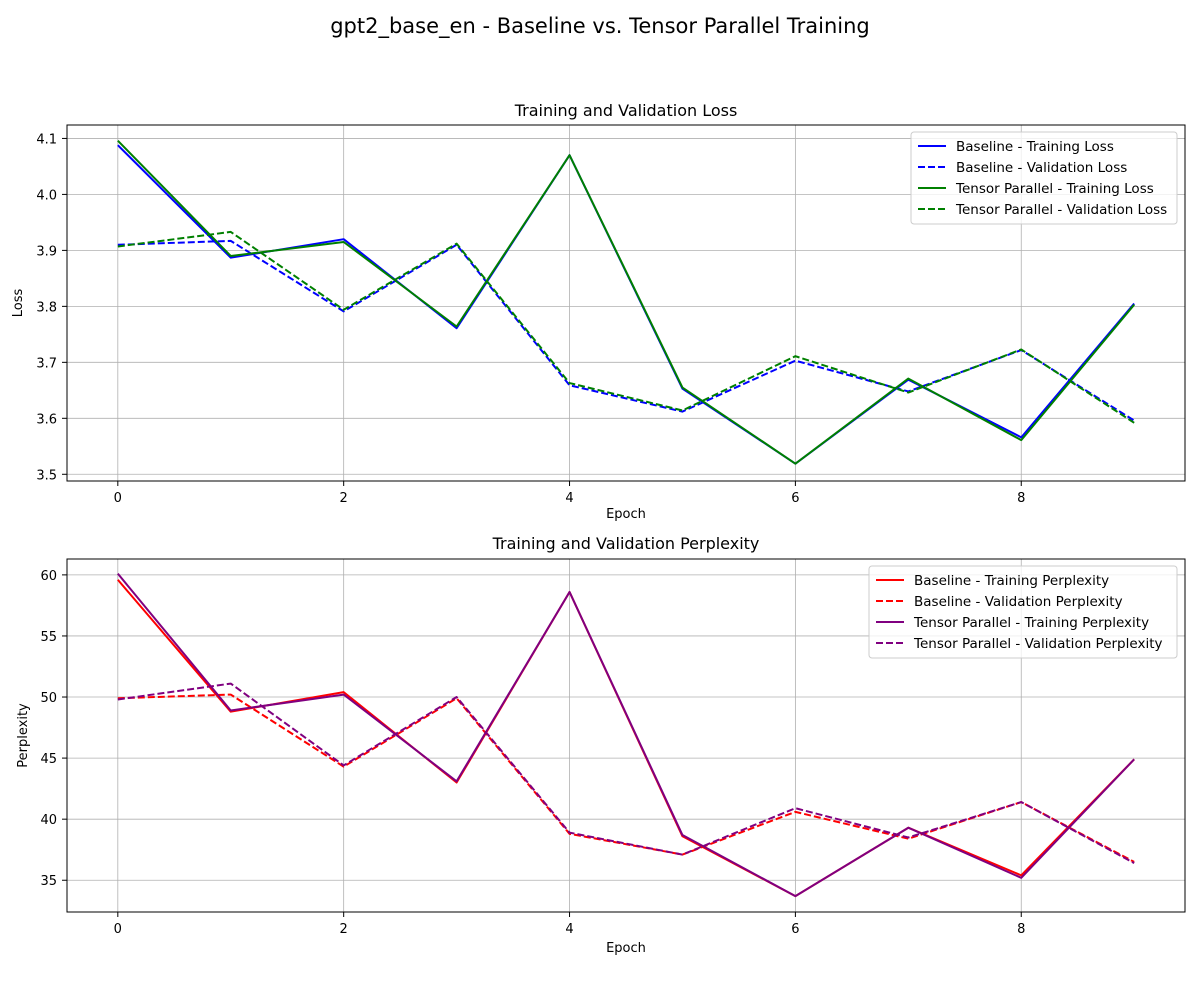 The image size is (1200, 1000). What do you see at coordinates (46, 251) in the screenshot?
I see `y-tick-label: 3.9` at bounding box center [46, 251].